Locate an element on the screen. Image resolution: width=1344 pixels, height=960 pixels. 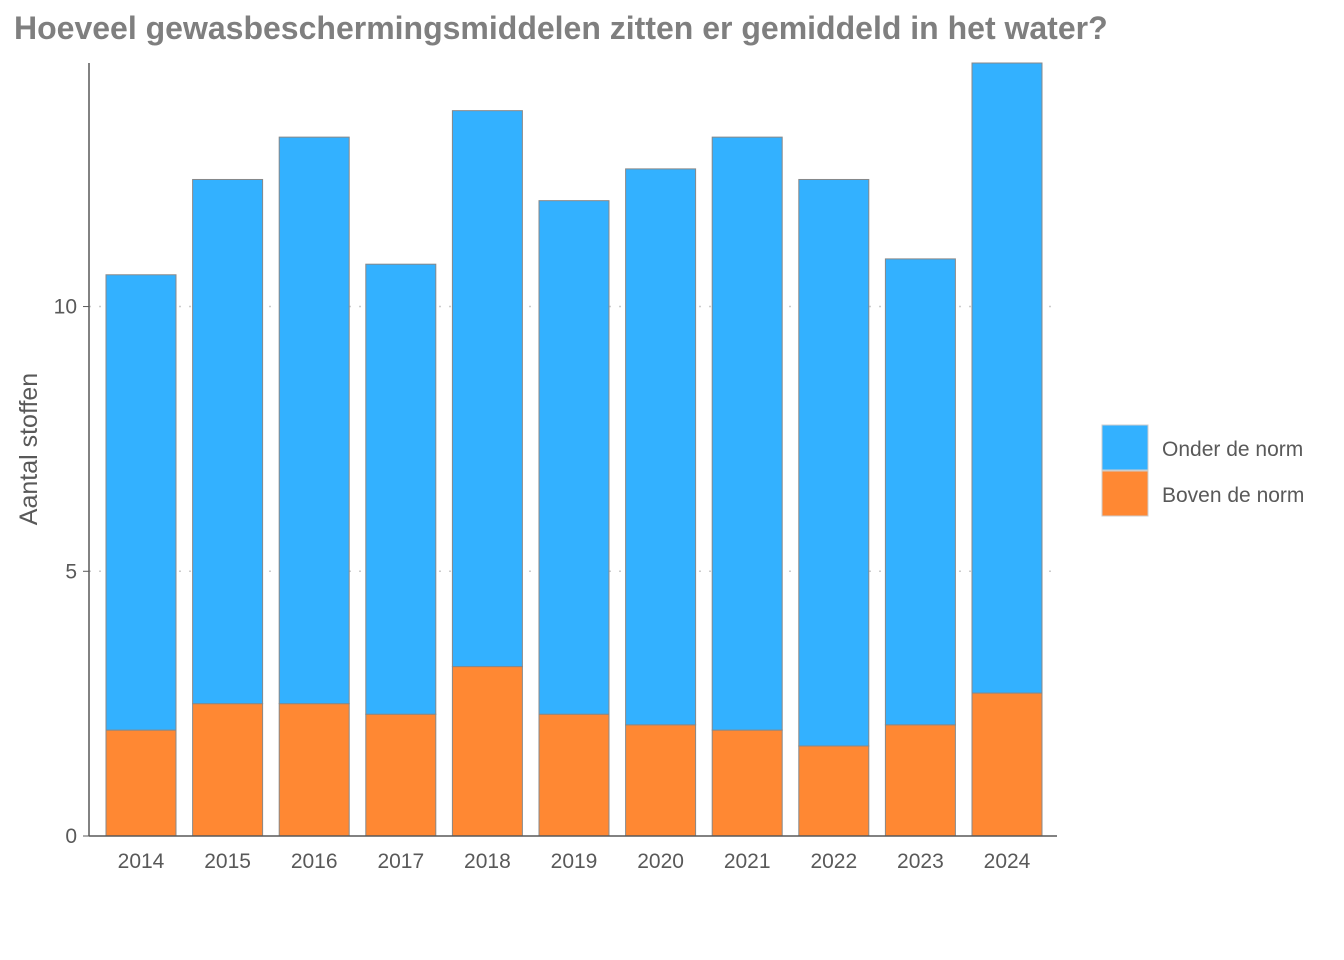
y-axis-label: Aantal stoffen is located at coordinates (29, 449).